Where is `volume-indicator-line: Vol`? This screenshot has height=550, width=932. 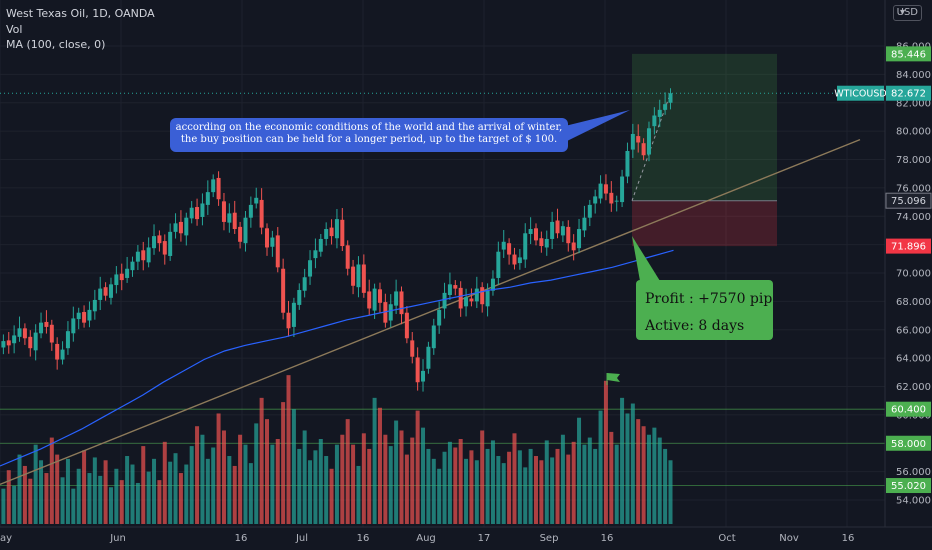 volume-indicator-line: Vol is located at coordinates (14, 29).